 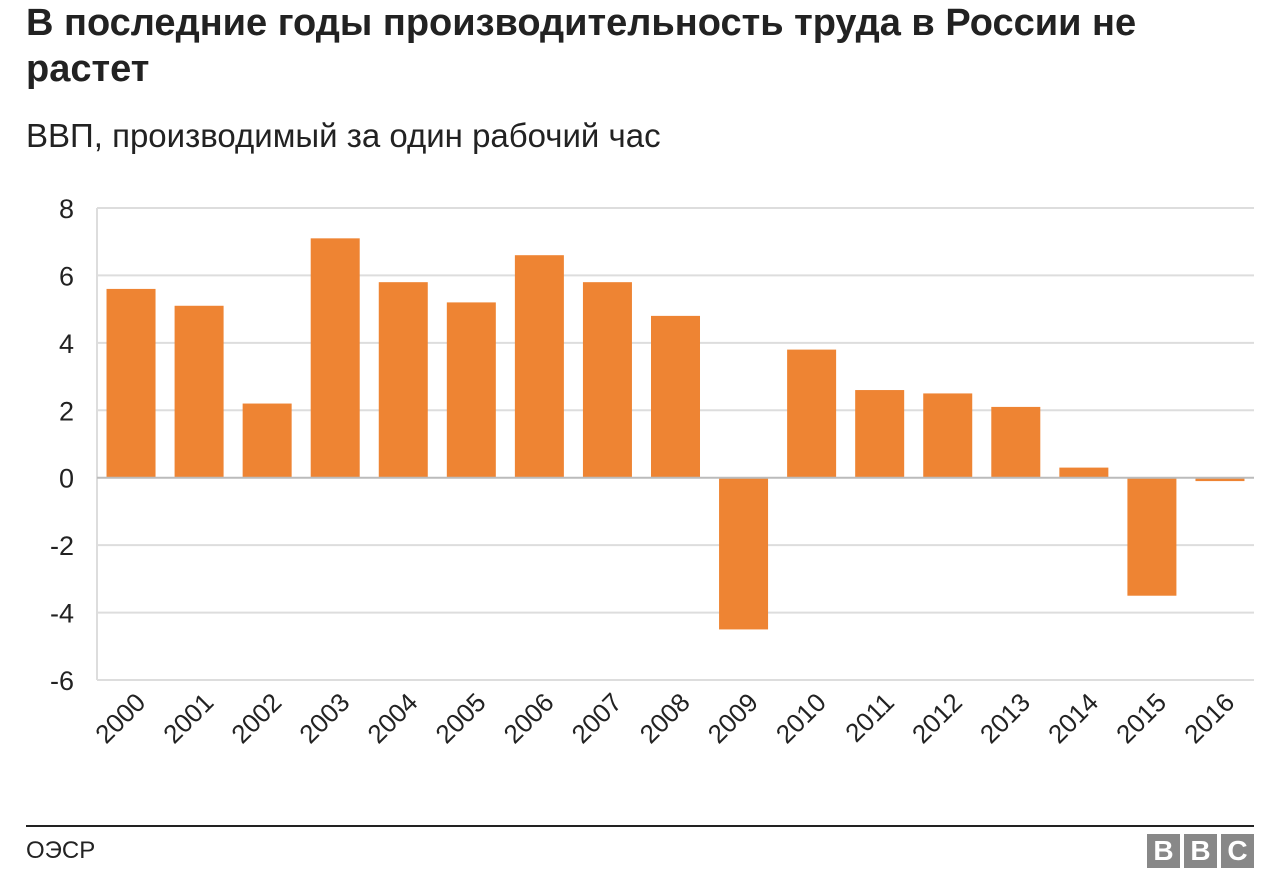 What do you see at coordinates (937, 718) in the screenshot?
I see `x-tick-label: 2012` at bounding box center [937, 718].